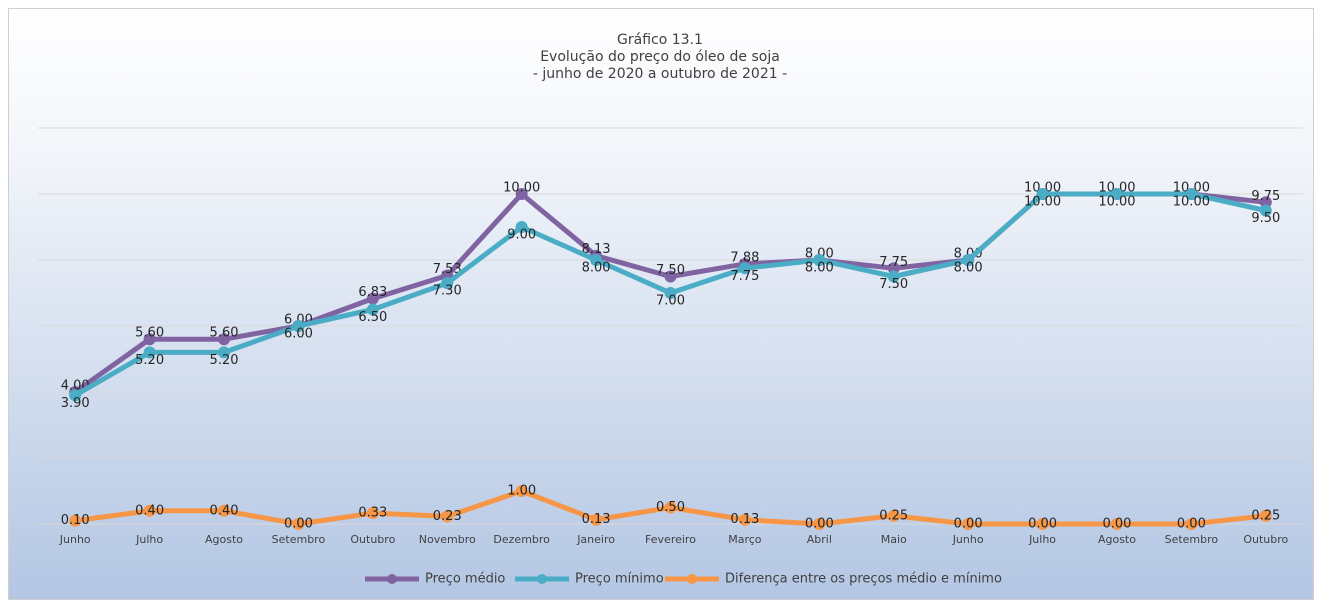 This screenshot has height=608, width=1322. I want to click on data-label: 0.23, so click(447, 516).